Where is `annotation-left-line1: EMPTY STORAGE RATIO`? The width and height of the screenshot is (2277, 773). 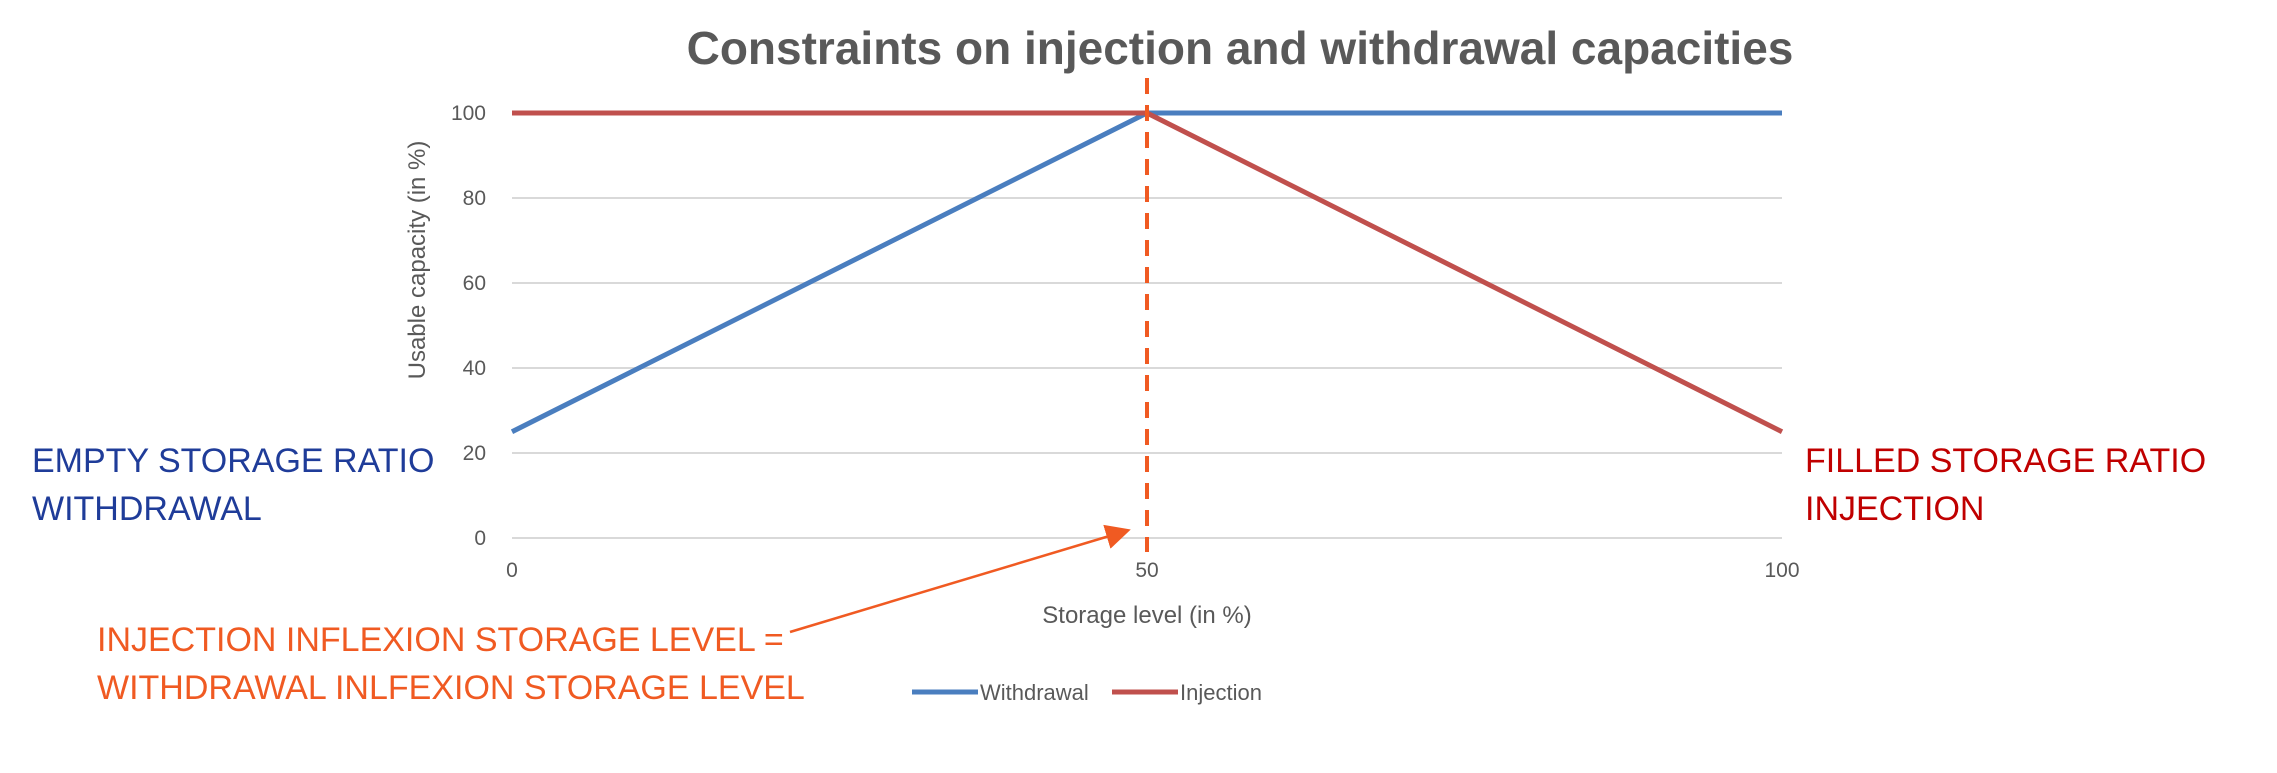 annotation-left-line1: EMPTY STORAGE RATIO is located at coordinates (233, 461).